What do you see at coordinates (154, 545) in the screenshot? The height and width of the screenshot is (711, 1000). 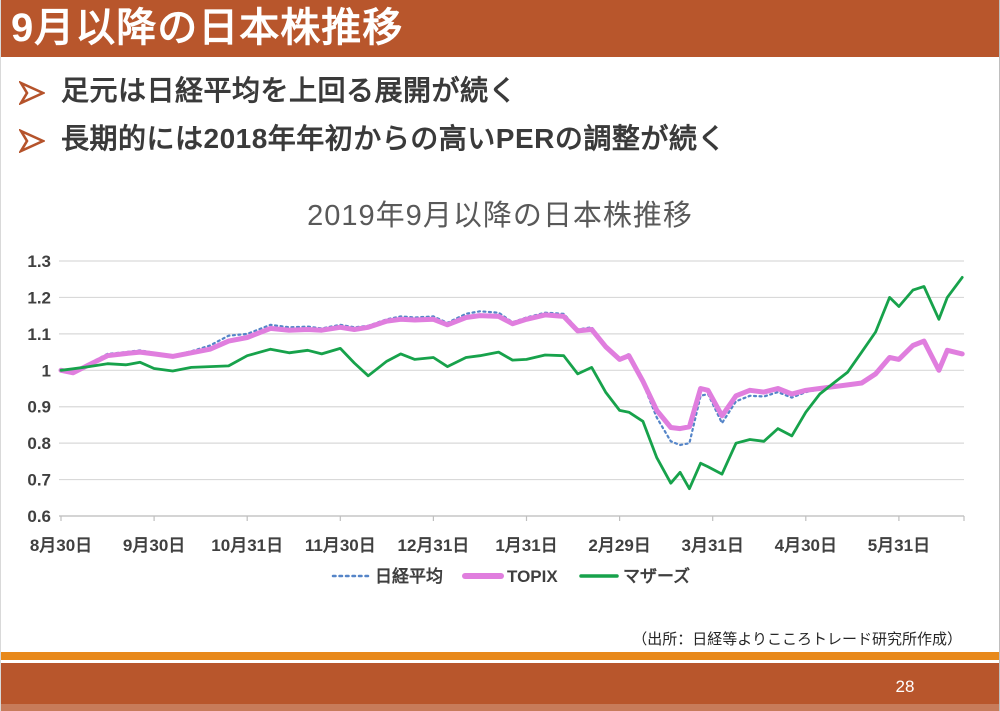 I see `svg-text: 9月30日` at bounding box center [154, 545].